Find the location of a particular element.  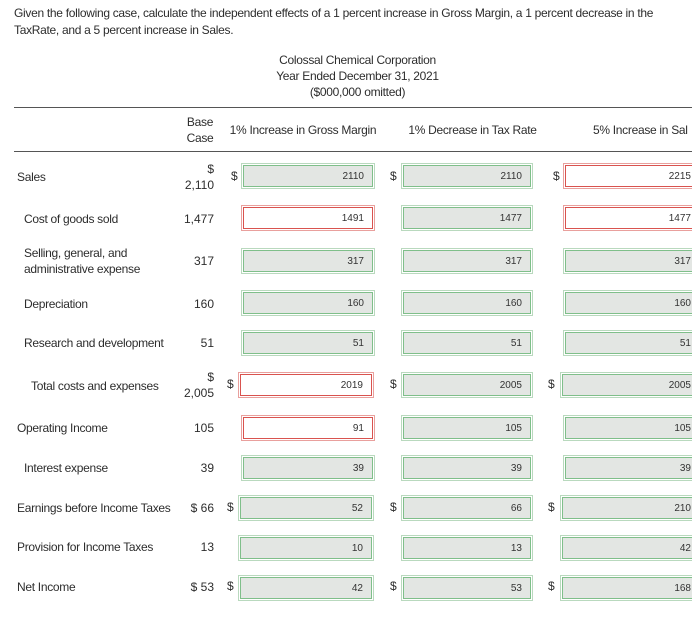

tax-depreciation-input is located at coordinates (467, 303).